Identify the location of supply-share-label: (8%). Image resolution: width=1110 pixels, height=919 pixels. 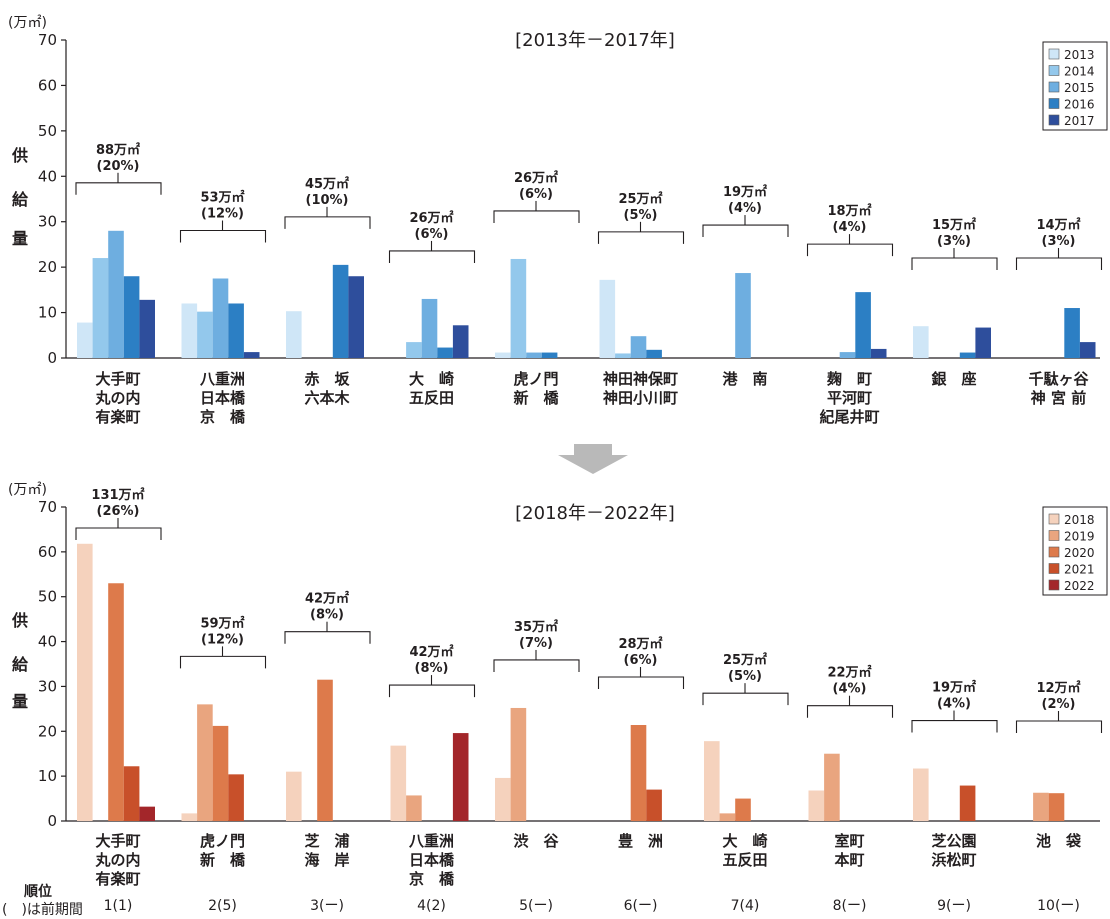
(327, 615).